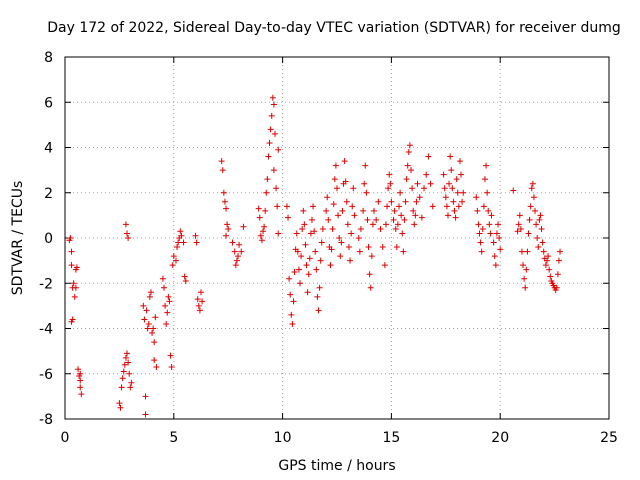  I want to click on y-tick-label: 2, so click(48, 194).